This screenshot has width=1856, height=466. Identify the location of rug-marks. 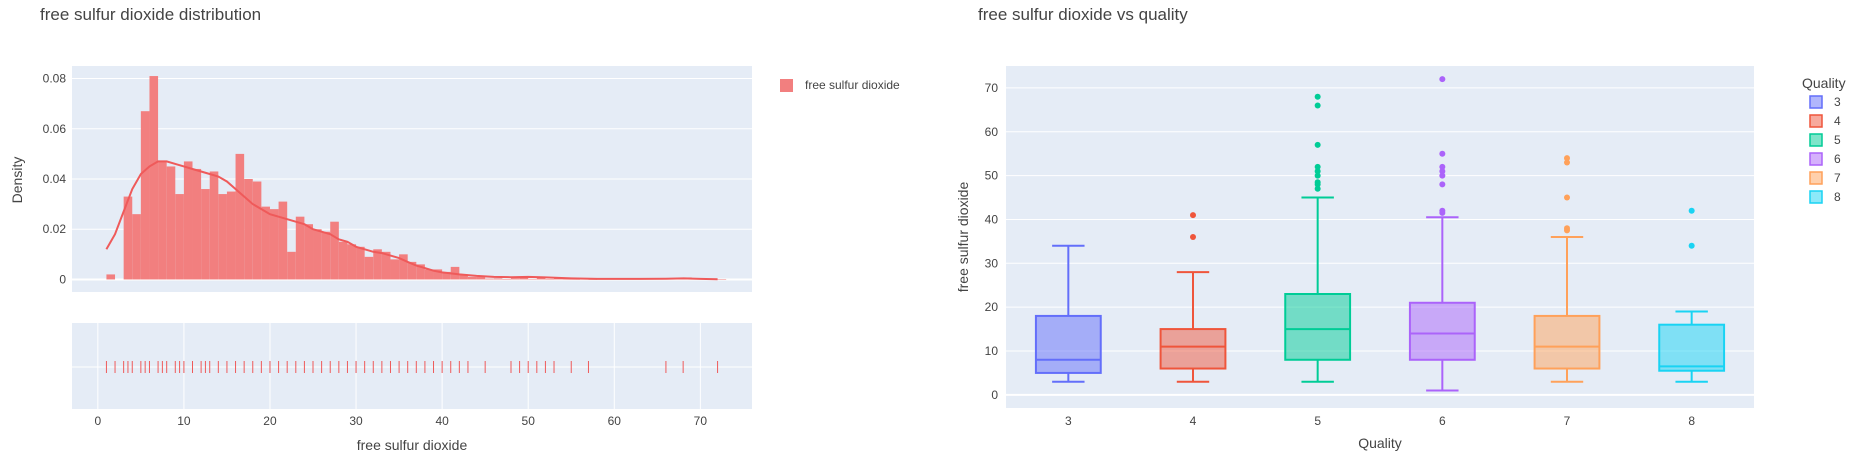
(412, 367).